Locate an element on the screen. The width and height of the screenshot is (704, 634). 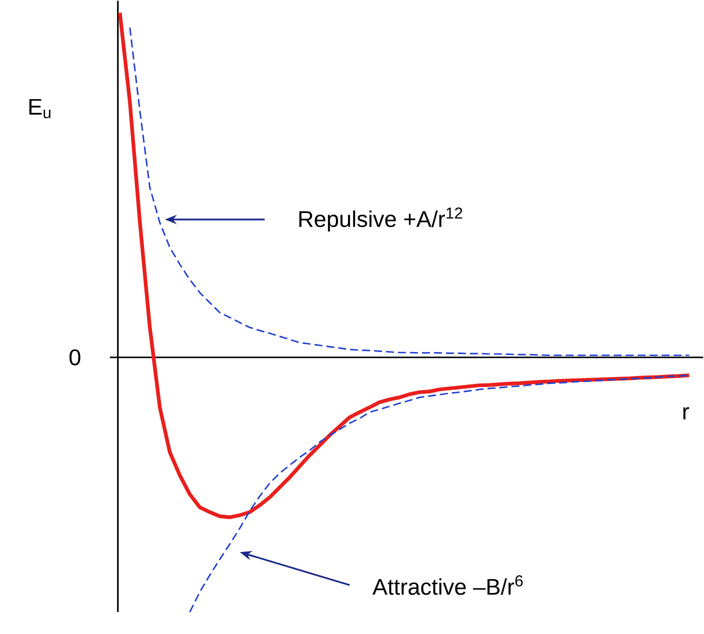
annotation: Attractive –B/r$^{6}$ is located at coordinates (447, 585).